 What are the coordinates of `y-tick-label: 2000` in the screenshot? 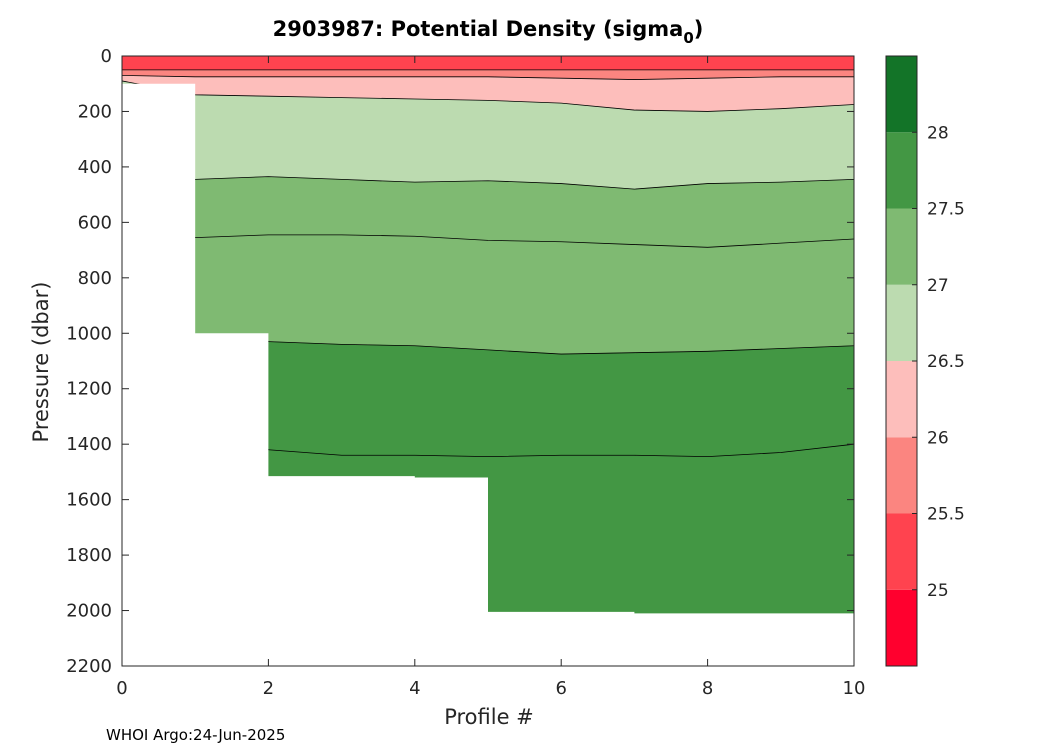 It's located at (89, 611).